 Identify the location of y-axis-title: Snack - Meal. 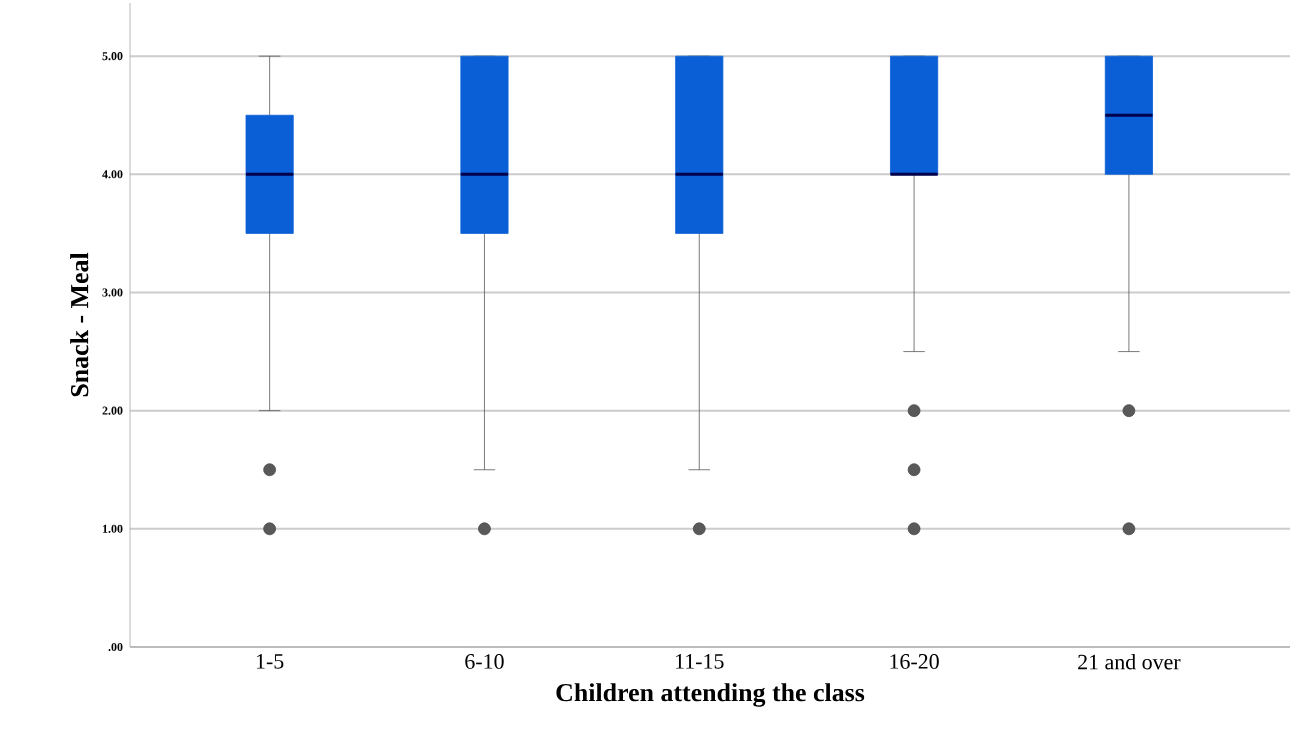
(79, 324).